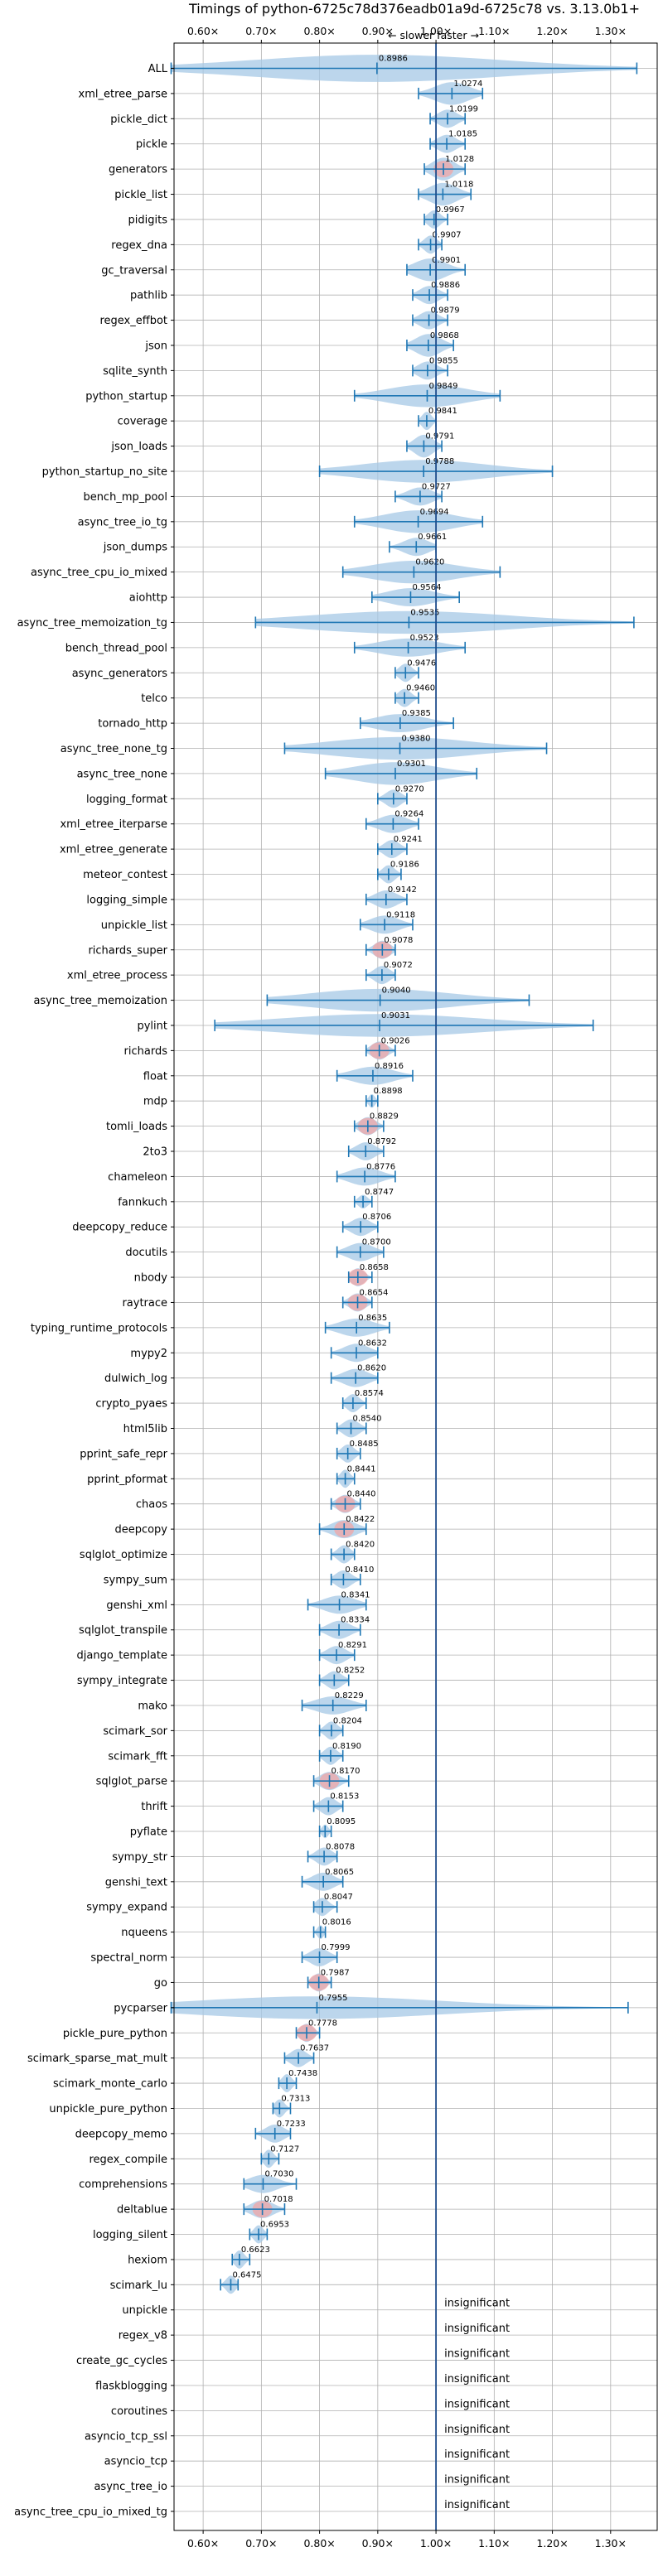 Image resolution: width=663 pixels, height=2576 pixels. What do you see at coordinates (278, 2199) in the screenshot?
I see `value-label: 0.7018` at bounding box center [278, 2199].